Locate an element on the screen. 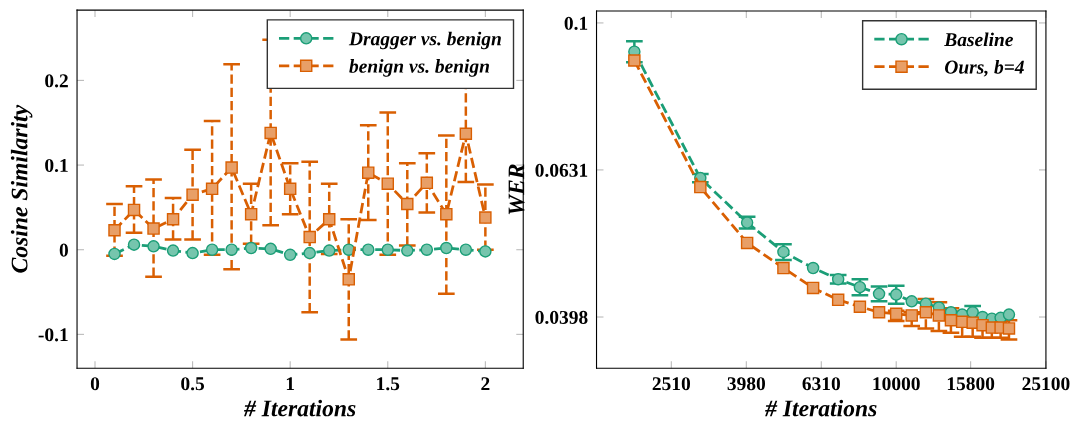 The image size is (1070, 441). legend-label: Ours, b=4 is located at coordinates (984, 68).